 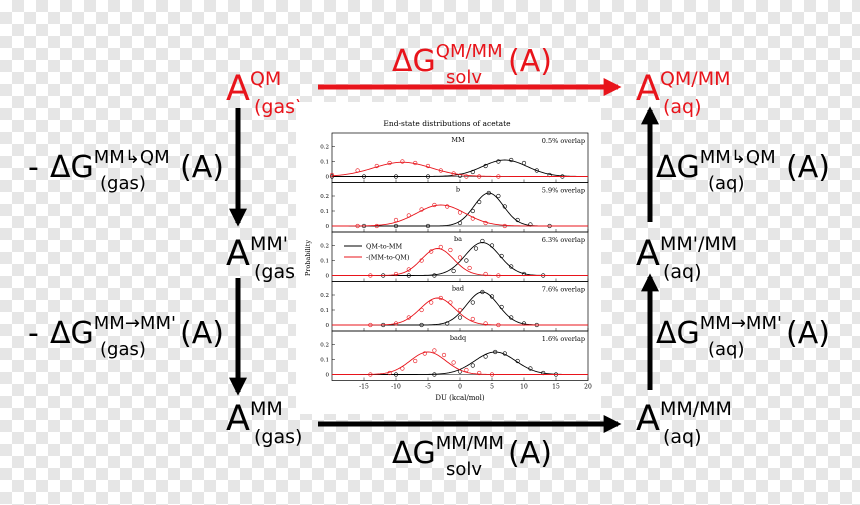 I want to click on x-tick-label: -15, so click(x=364, y=387).